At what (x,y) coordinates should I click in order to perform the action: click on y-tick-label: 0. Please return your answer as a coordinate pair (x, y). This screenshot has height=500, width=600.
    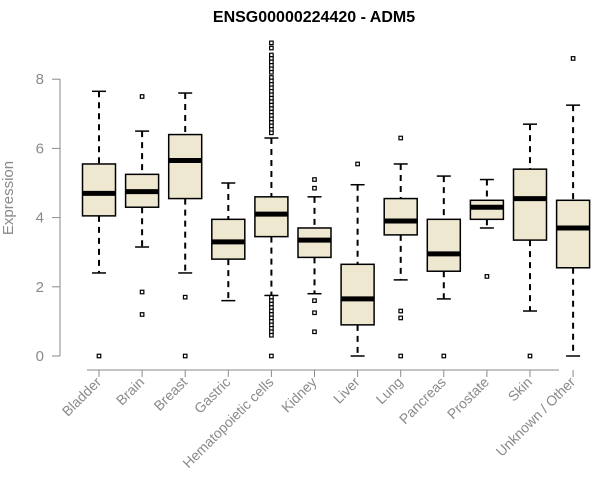
    Looking at the image, I should click on (40, 356).